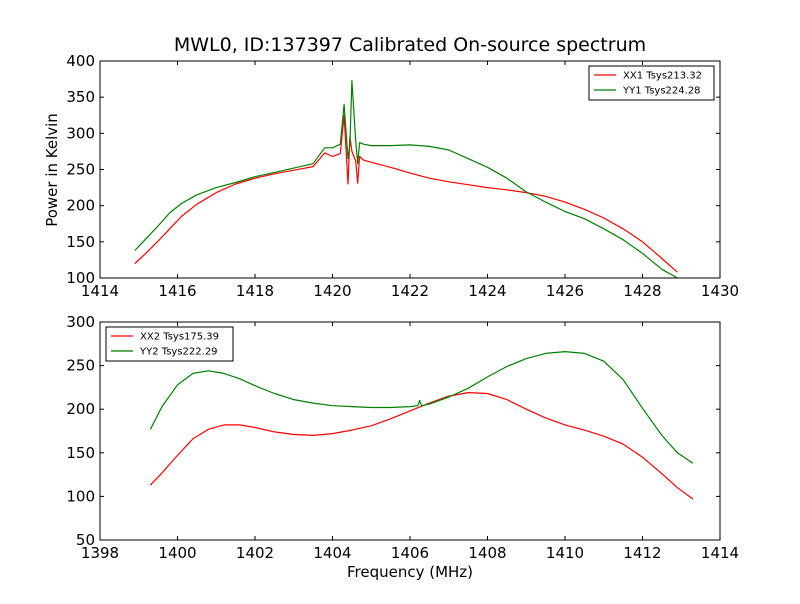 The height and width of the screenshot is (604, 800). Describe the element at coordinates (80, 206) in the screenshot. I see `plot1-y-tick-label: 200` at that location.